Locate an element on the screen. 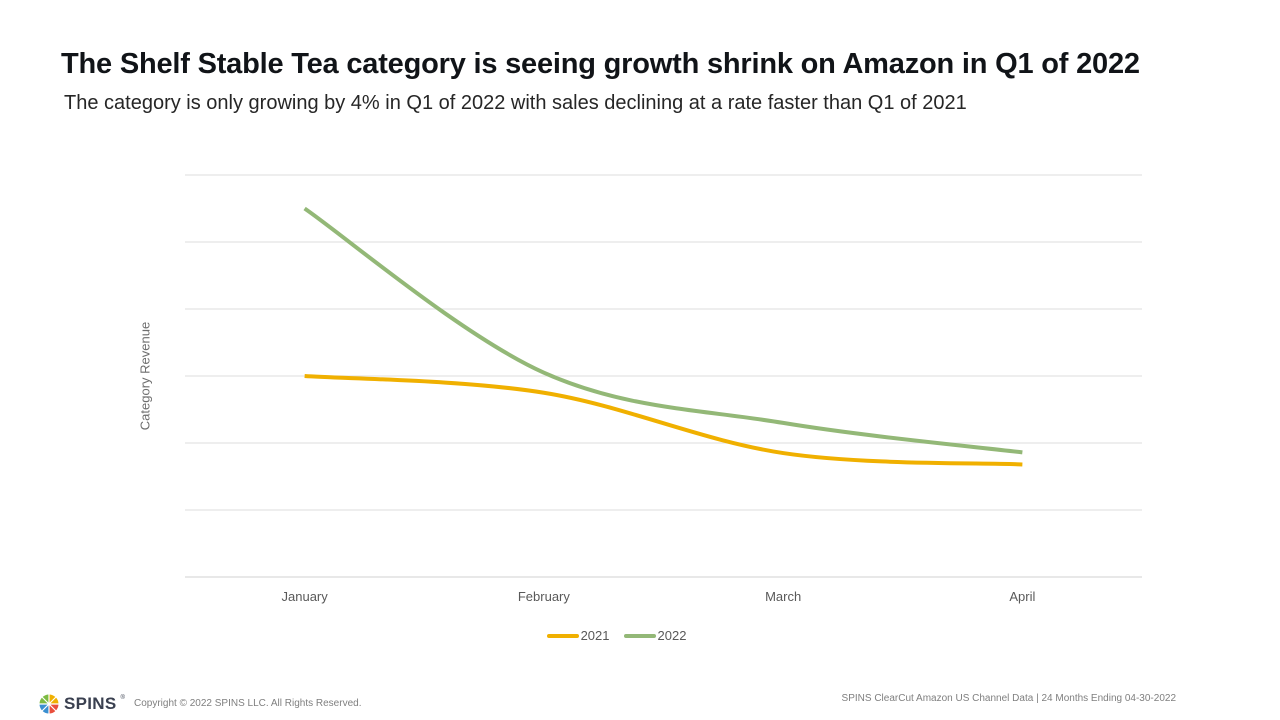 The image size is (1280, 720). x-tick-label: April is located at coordinates (1022, 596).